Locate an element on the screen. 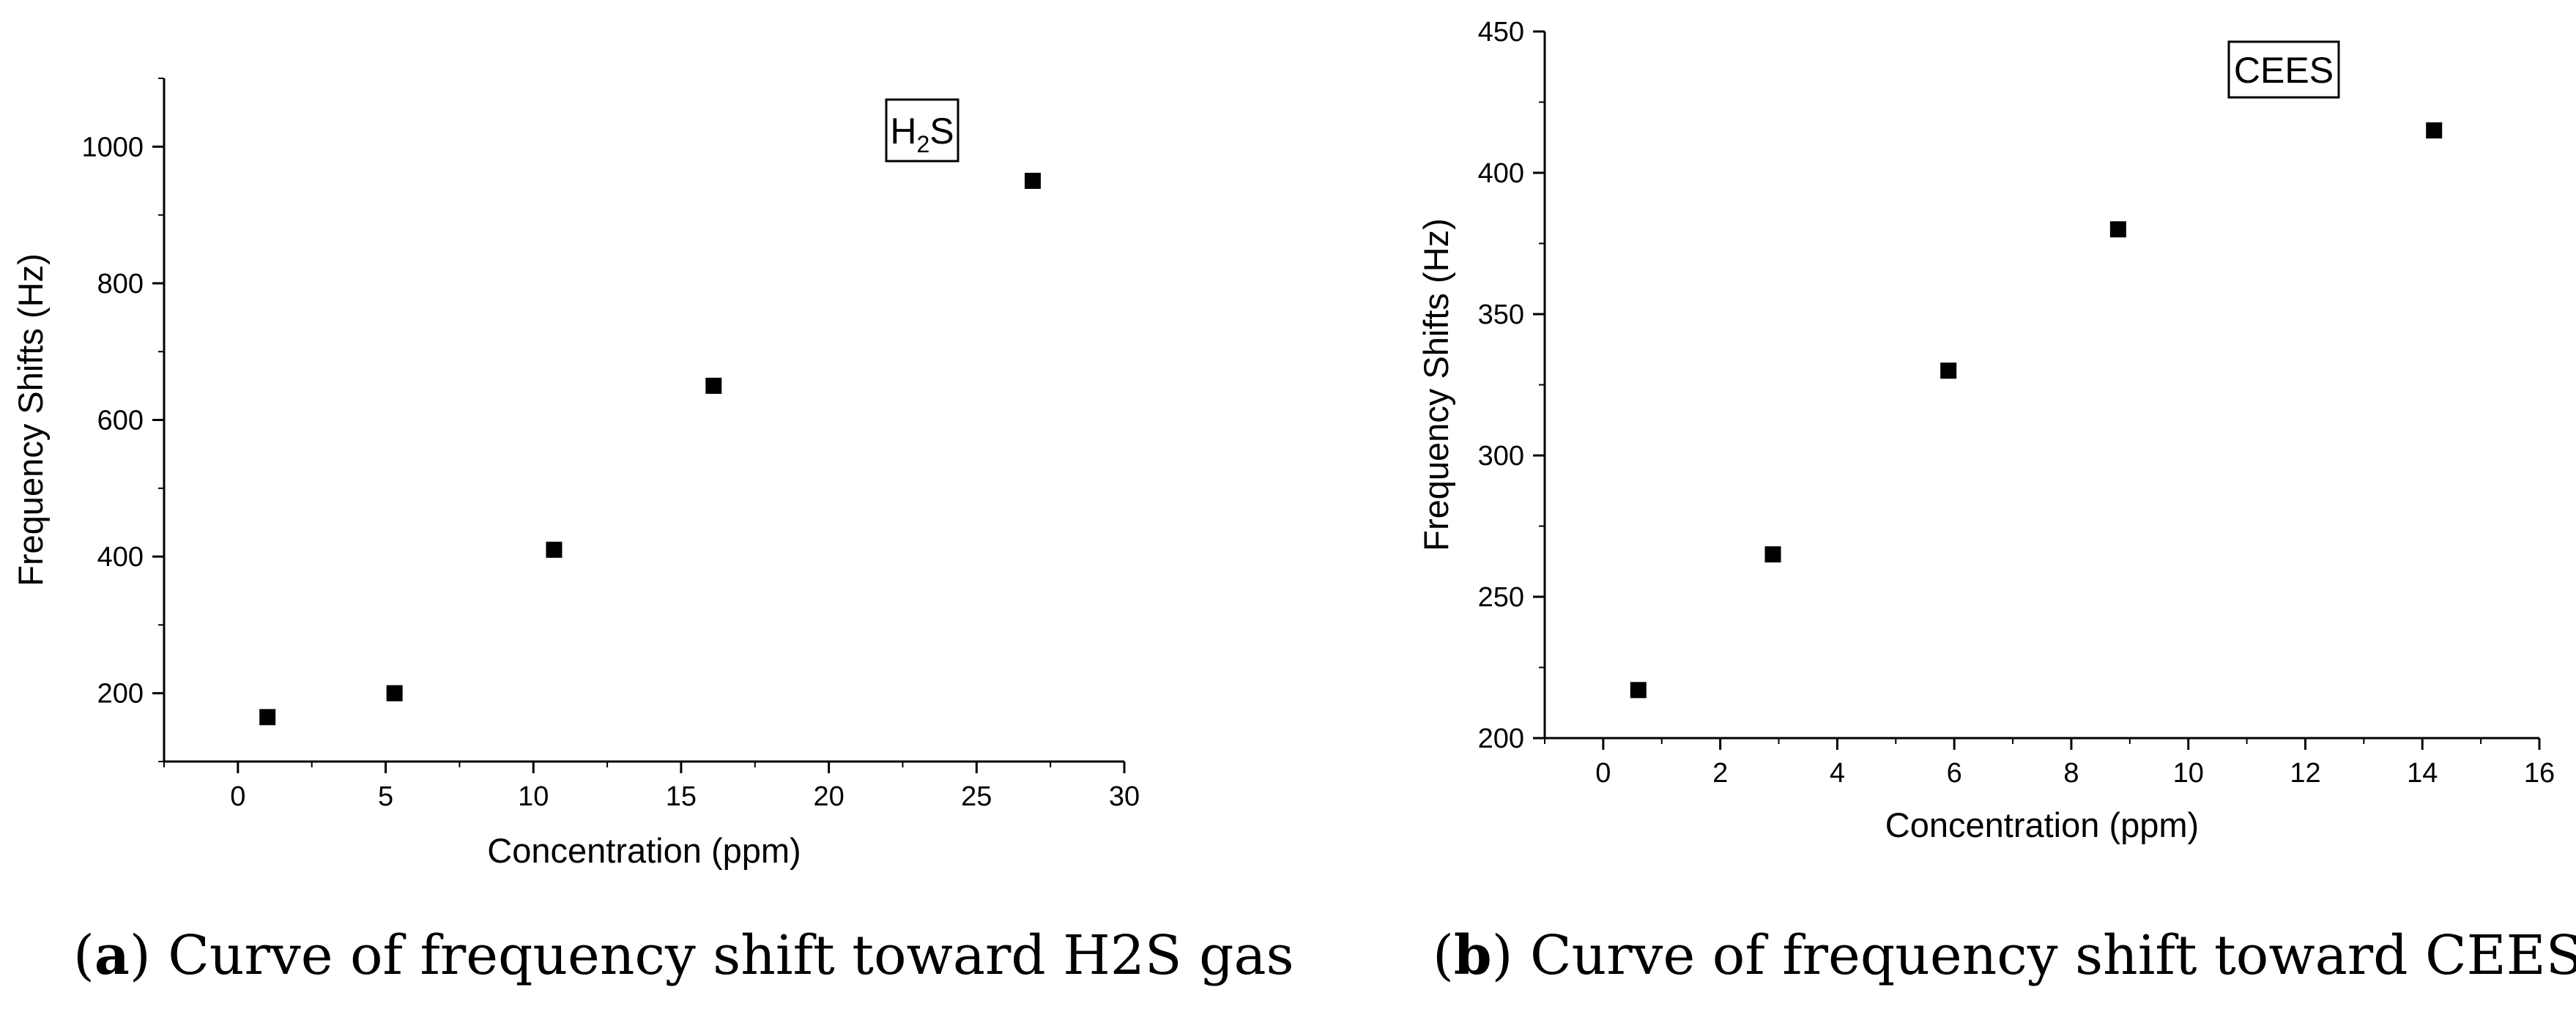  x-tick-label: 25 is located at coordinates (976, 796).